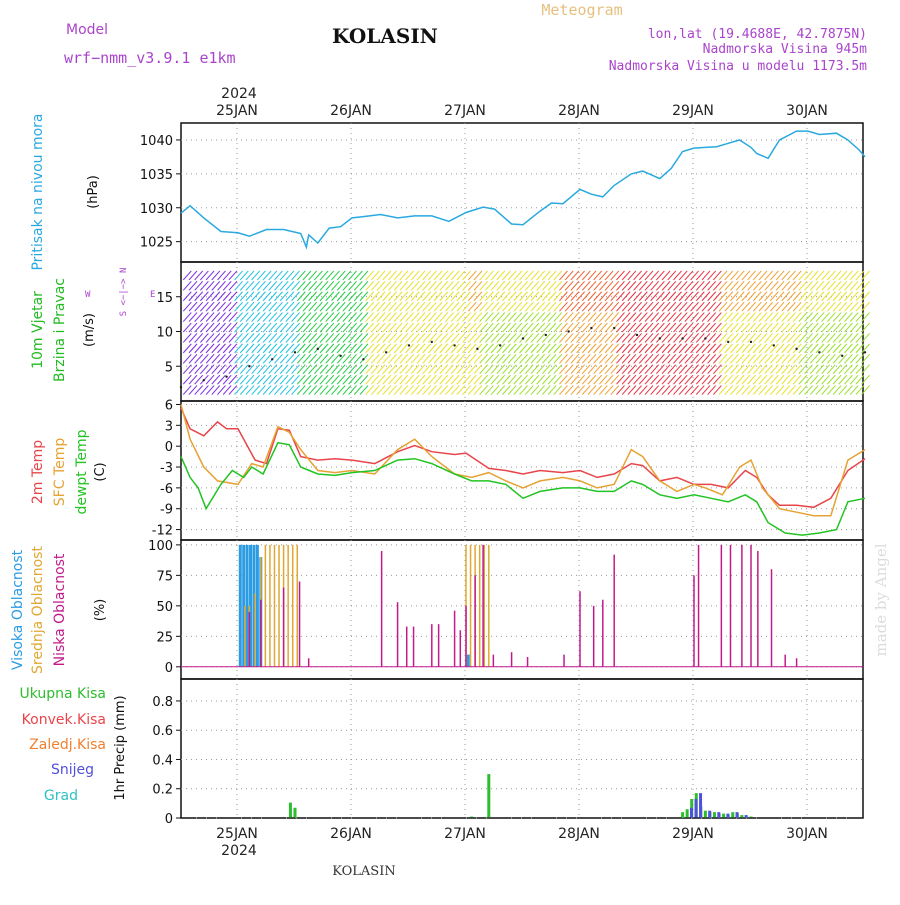 This screenshot has width=900, height=905. I want to click on bottom-day-label: 29JAN, so click(693, 834).